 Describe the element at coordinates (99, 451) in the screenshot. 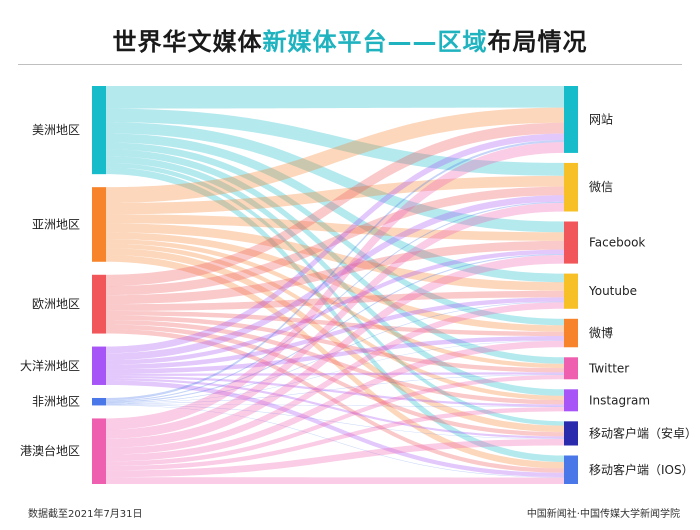

I see `source-node-港澳台地区` at that location.